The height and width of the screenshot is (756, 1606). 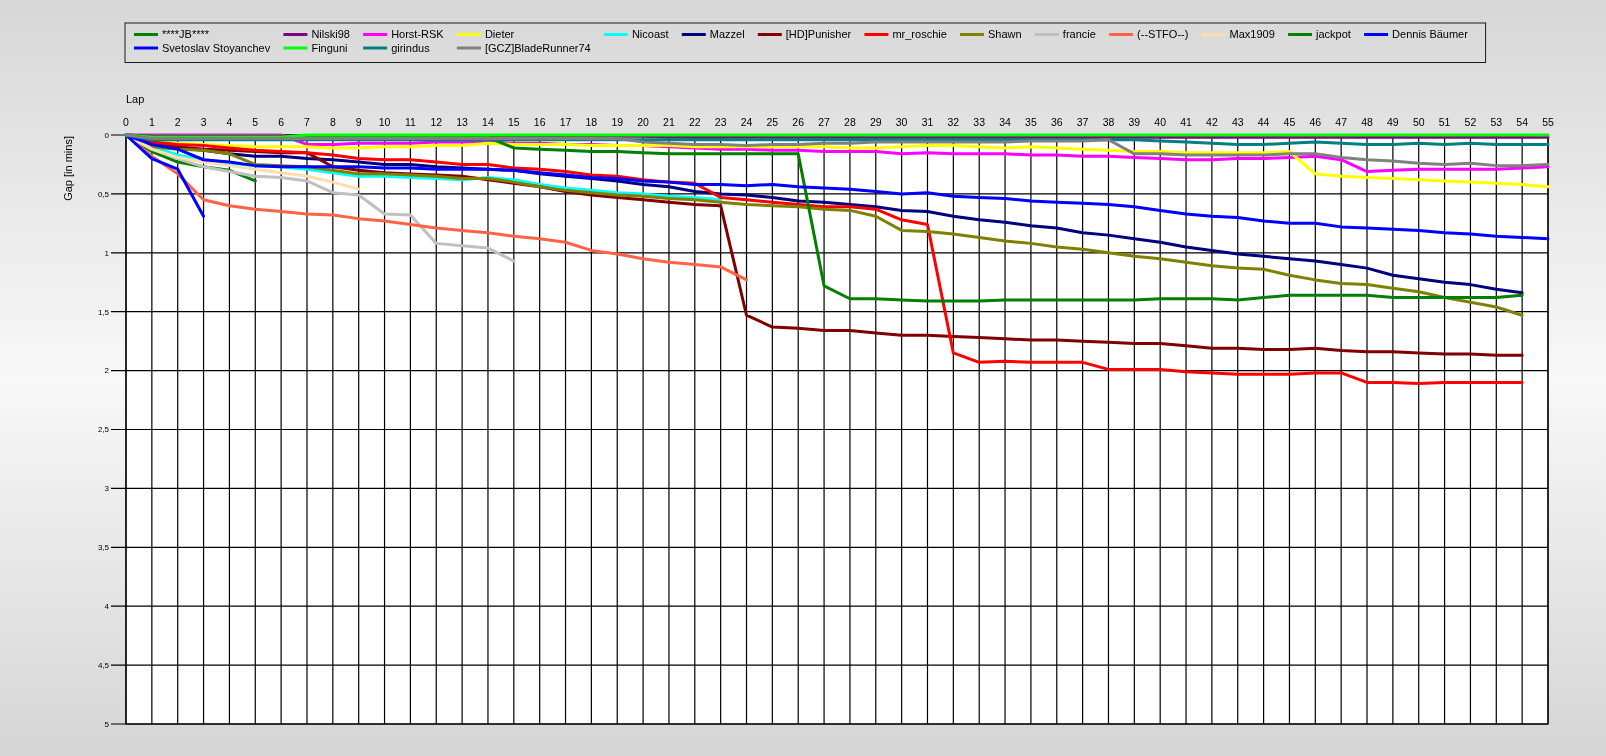 I want to click on x-tick-label: 32, so click(x=953, y=121).